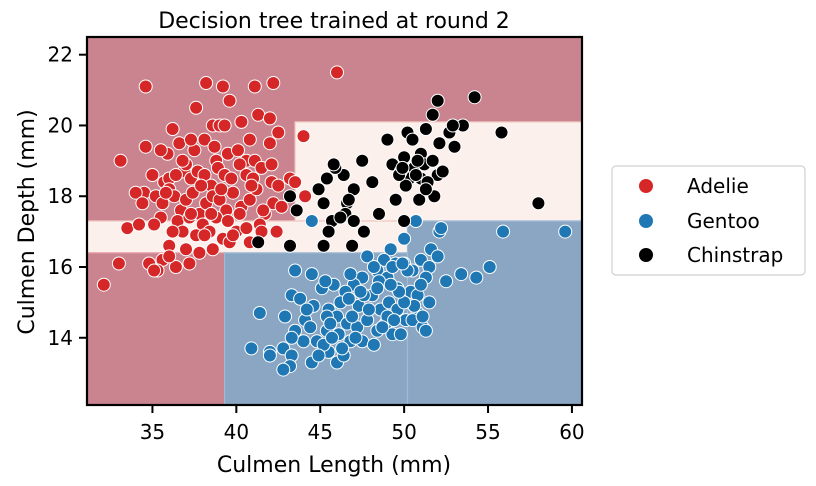  What do you see at coordinates (487, 432) in the screenshot?
I see `x-tick-label-55: 55` at bounding box center [487, 432].